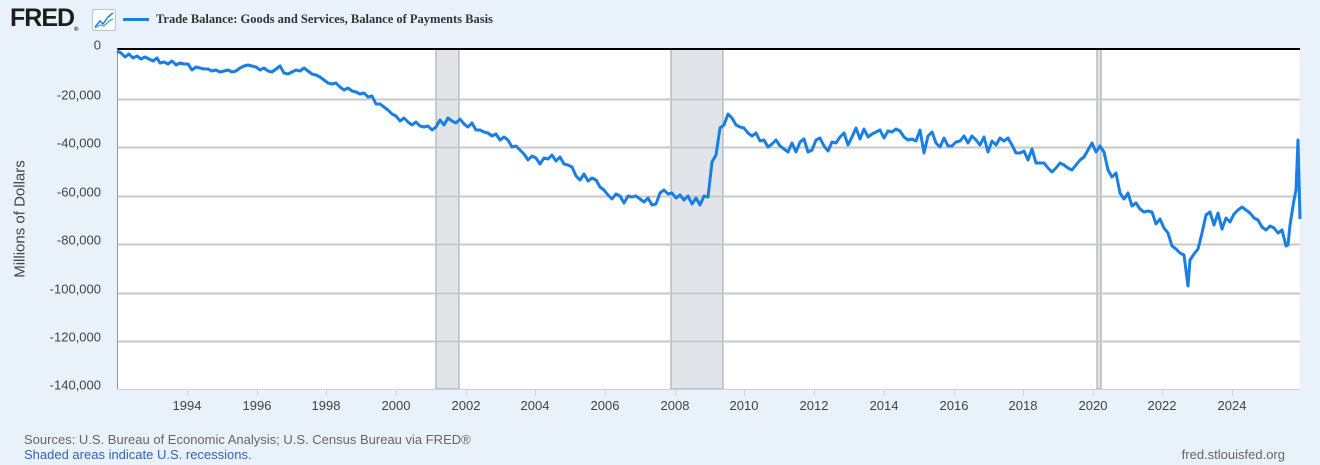 This screenshot has width=1320, height=465. What do you see at coordinates (75, 289) in the screenshot?
I see `y-tick-label: -100,000` at bounding box center [75, 289].